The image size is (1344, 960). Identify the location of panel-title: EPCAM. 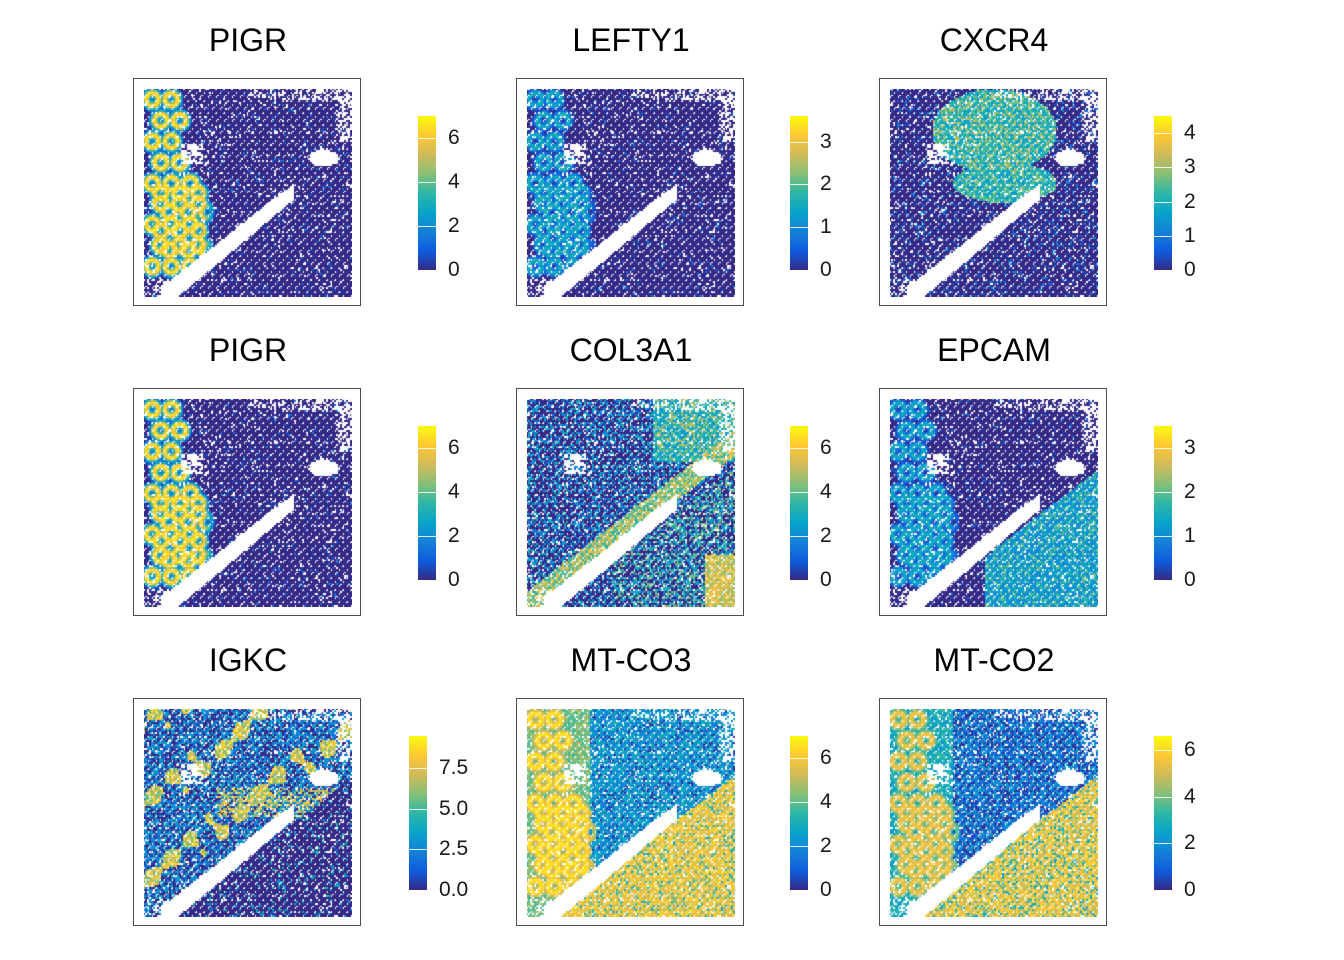
(994, 350).